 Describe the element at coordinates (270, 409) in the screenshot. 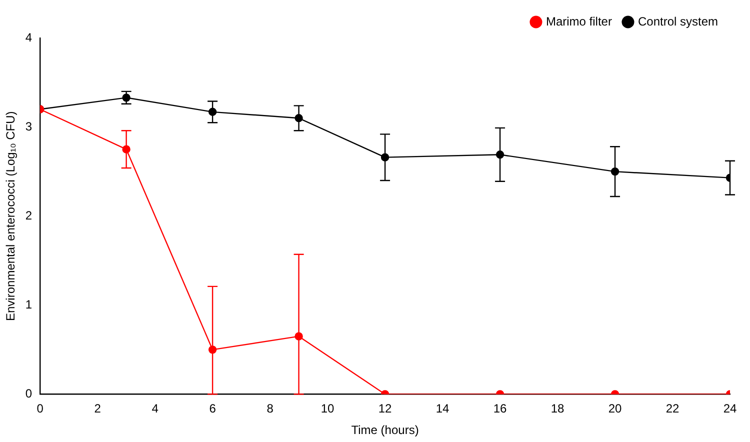

I see `x-tick-label: 8` at that location.